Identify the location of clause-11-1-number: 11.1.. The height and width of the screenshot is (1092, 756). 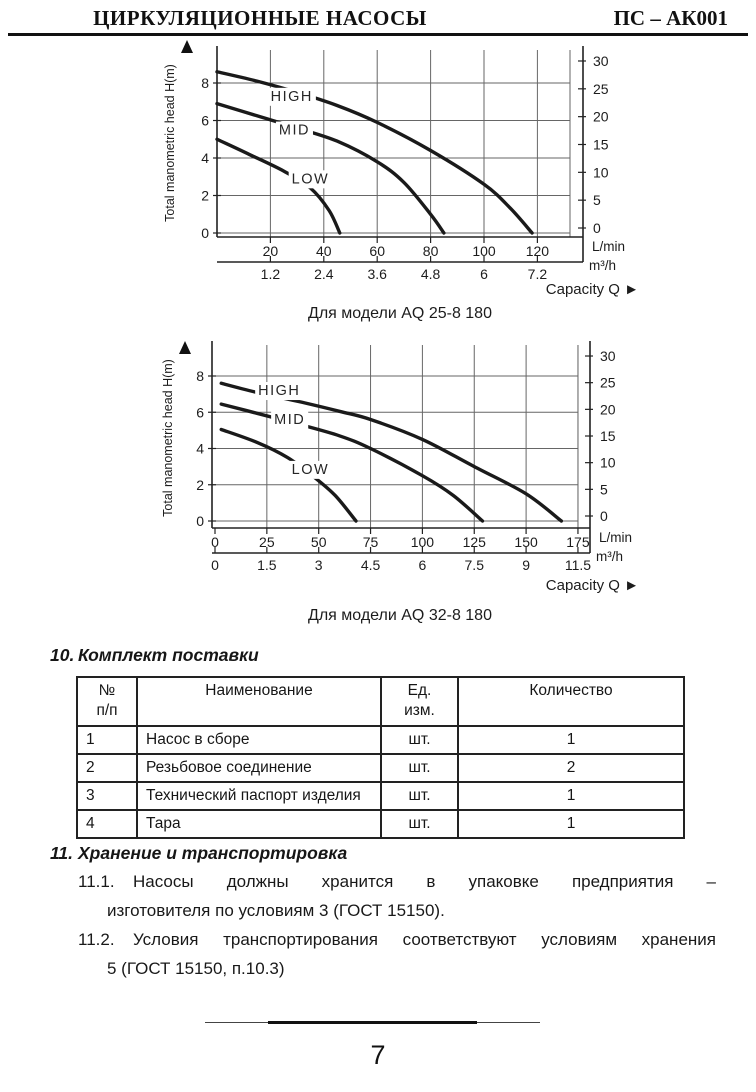
(96, 881).